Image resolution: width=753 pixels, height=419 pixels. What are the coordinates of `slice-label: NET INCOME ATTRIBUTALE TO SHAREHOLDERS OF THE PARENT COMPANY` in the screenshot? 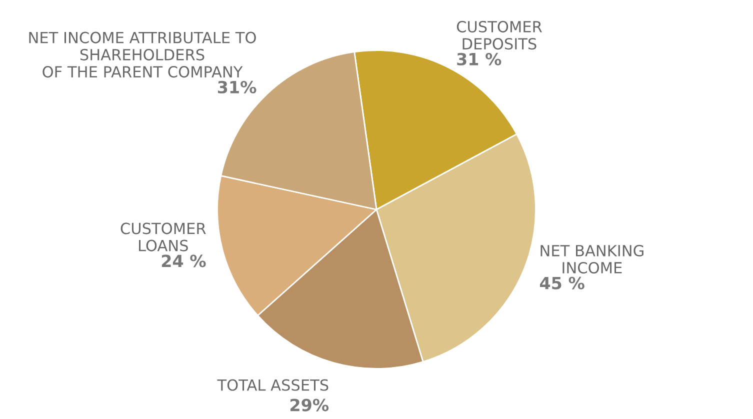 It's located at (142, 55).